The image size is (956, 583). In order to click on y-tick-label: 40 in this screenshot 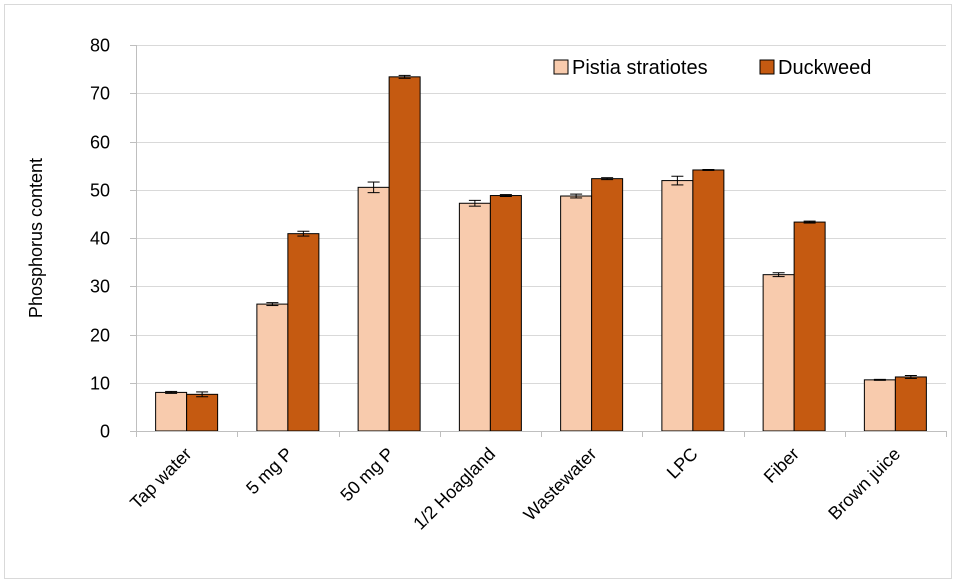, I will do `click(100, 239)`.